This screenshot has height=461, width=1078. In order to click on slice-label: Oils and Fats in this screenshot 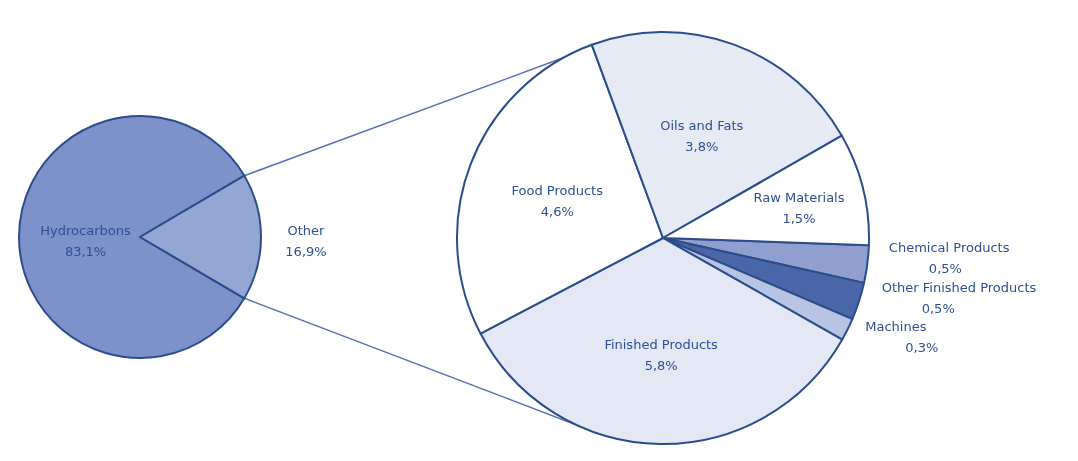, I will do `click(702, 125)`.